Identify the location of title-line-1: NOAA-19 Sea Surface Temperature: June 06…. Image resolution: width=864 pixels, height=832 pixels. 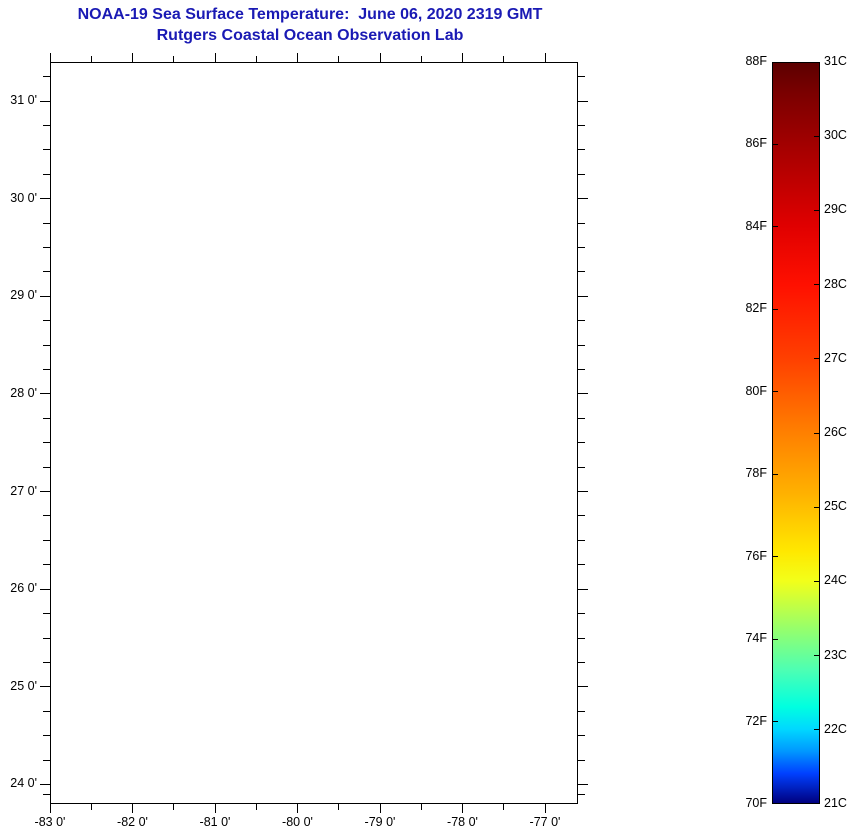
(310, 14).